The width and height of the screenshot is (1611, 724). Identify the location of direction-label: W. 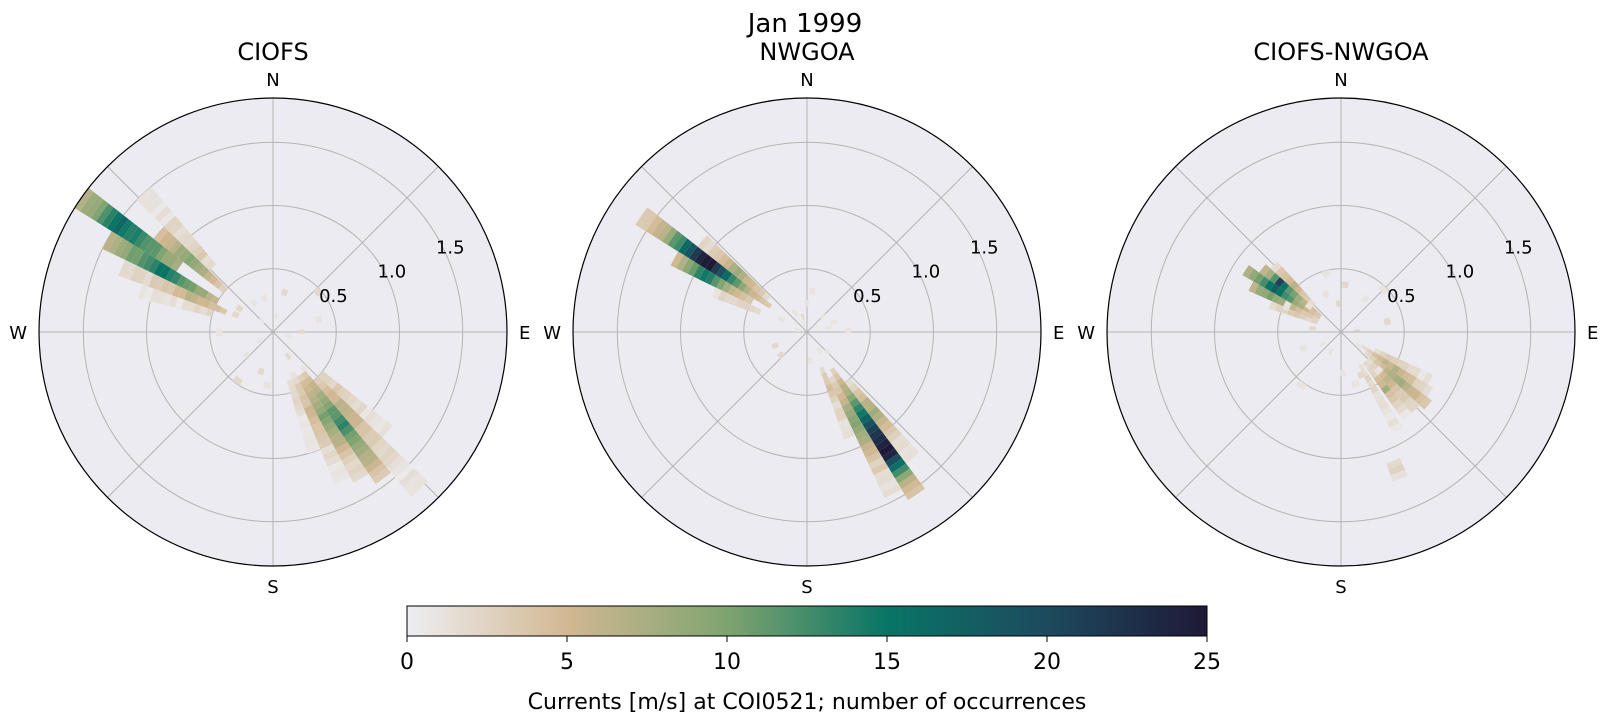
(1086, 333).